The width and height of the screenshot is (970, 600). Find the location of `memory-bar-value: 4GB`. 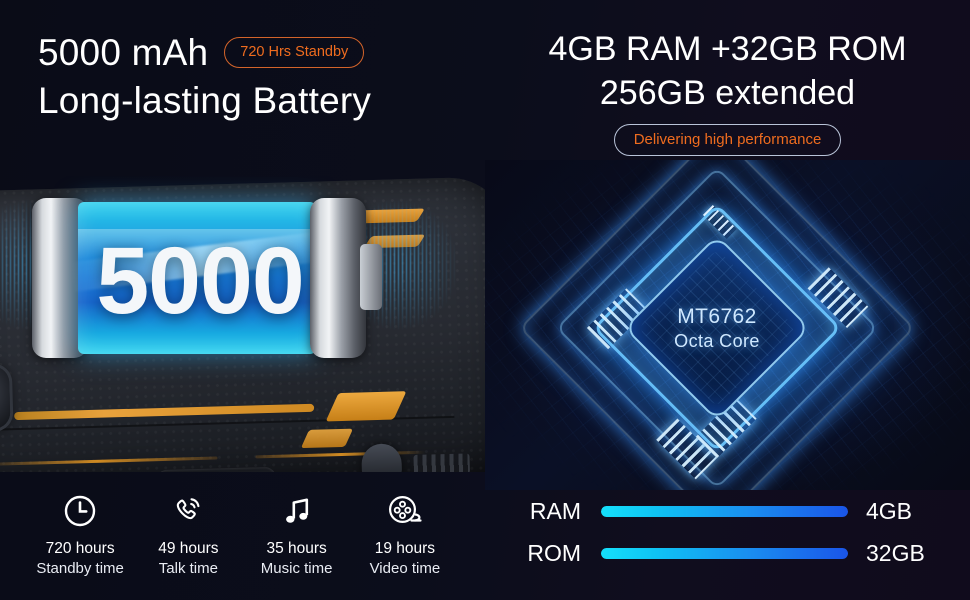

memory-bar-value: 4GB is located at coordinates (889, 510).